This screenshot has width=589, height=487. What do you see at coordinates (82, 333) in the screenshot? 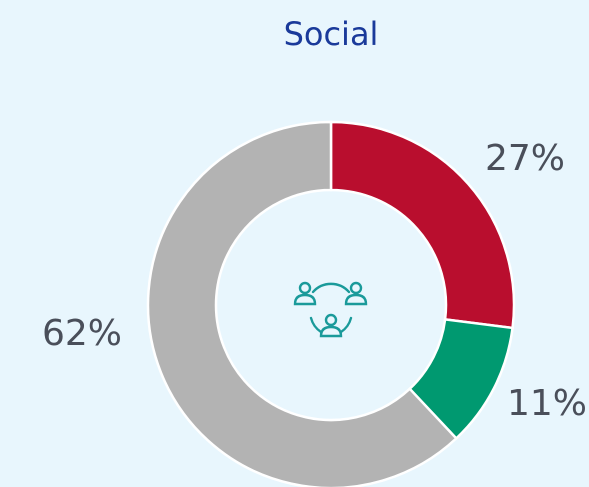
I see `value-label: 62%` at bounding box center [82, 333].